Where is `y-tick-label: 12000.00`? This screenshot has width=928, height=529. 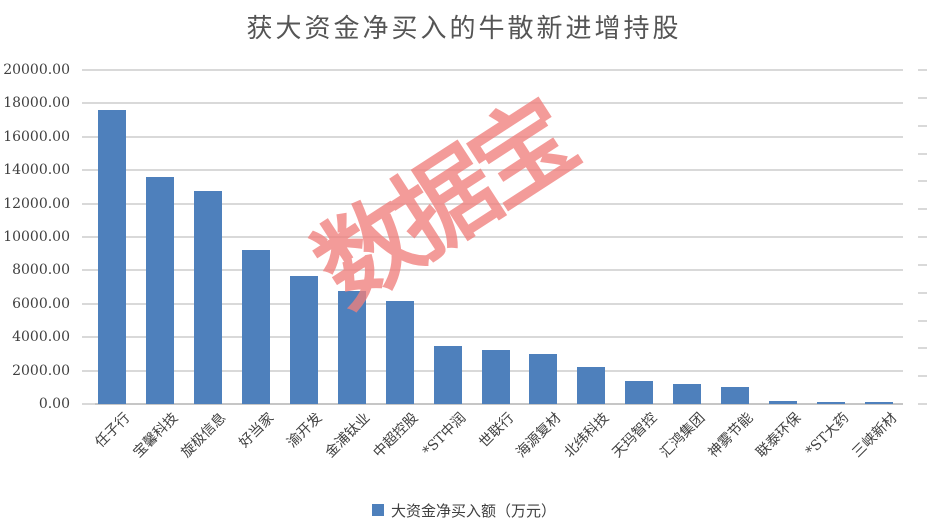 y-tick-label: 12000.00 is located at coordinates (36, 204).